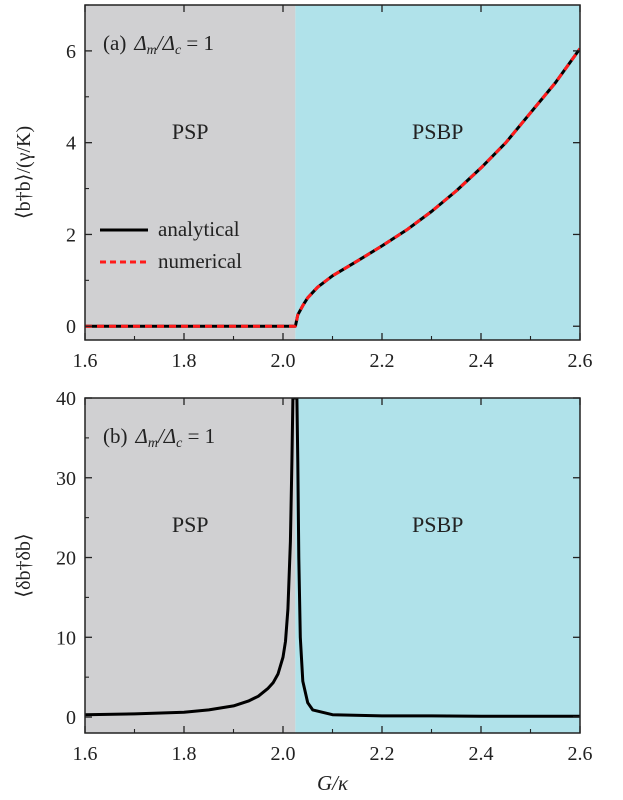 This screenshot has width=623, height=800. Describe the element at coordinates (166, 436) in the screenshot. I see `panel-b-annot-mid: /Δ` at that location.